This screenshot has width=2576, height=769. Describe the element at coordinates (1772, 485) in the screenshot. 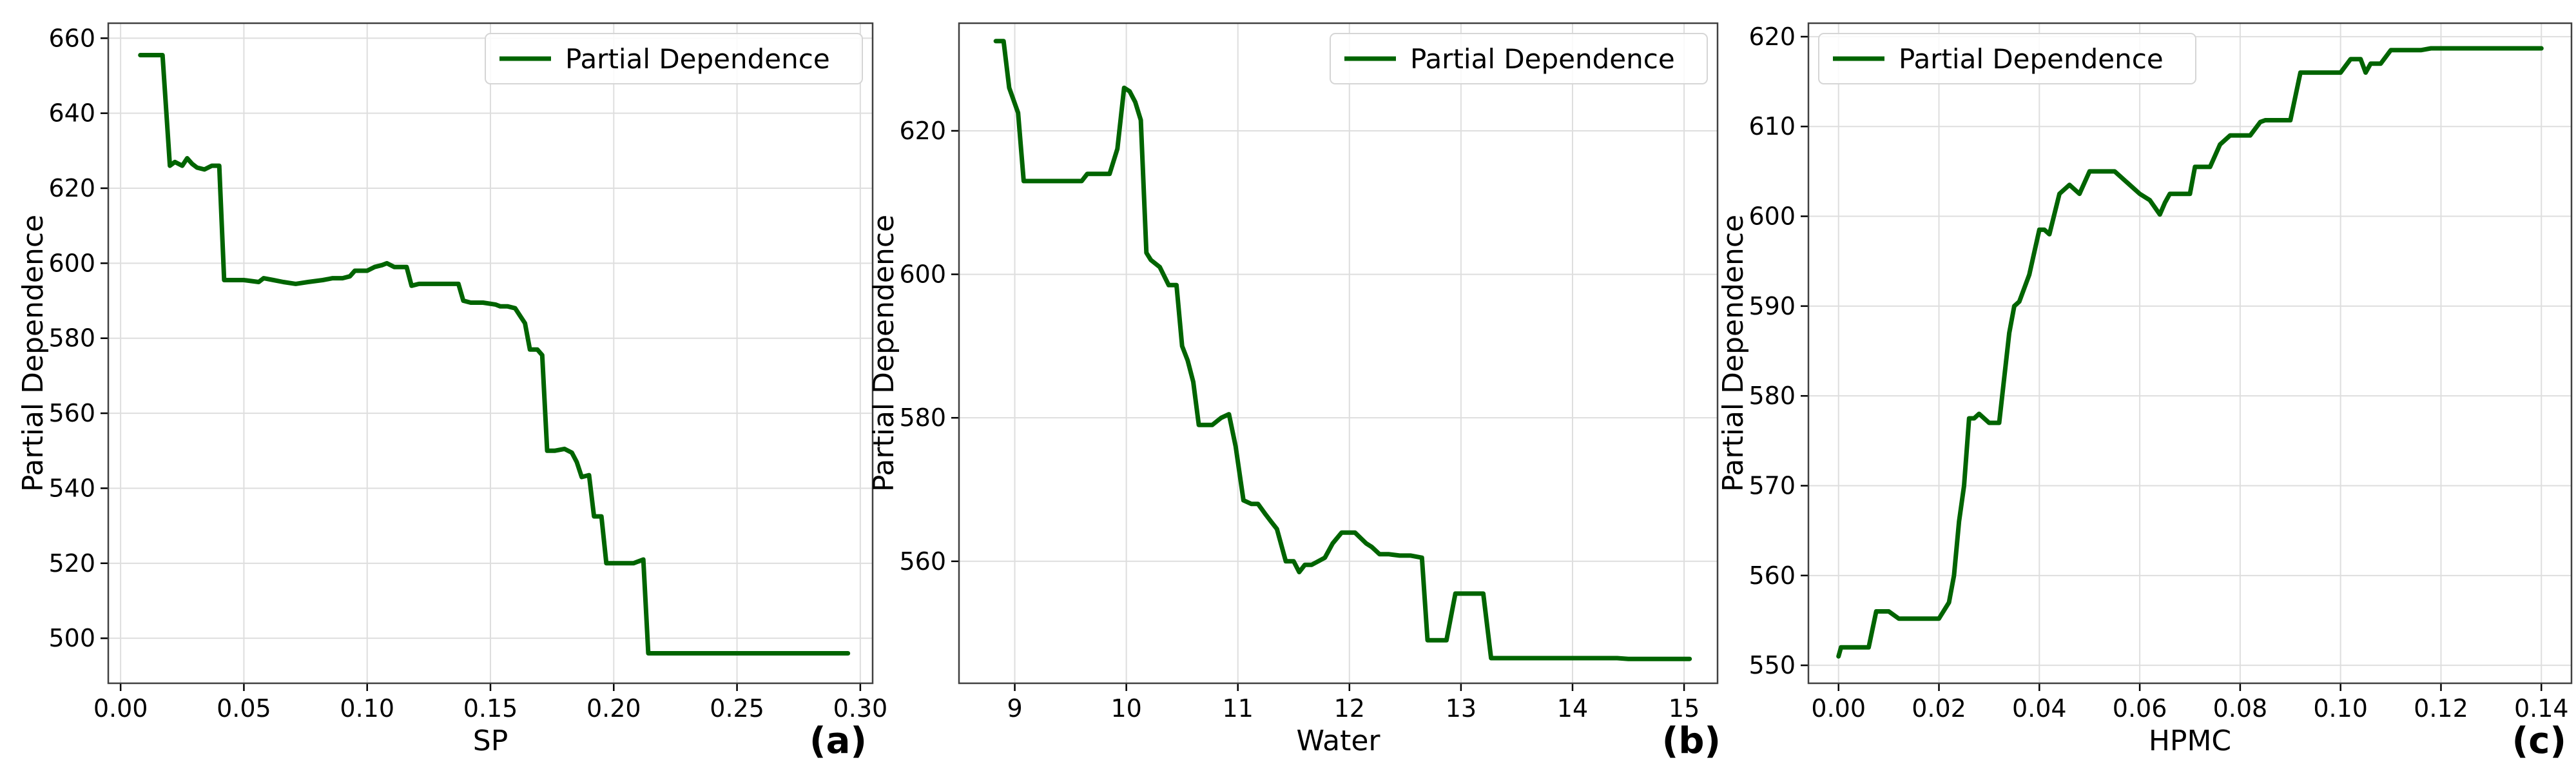

I see `y-tick-label: 570` at that location.